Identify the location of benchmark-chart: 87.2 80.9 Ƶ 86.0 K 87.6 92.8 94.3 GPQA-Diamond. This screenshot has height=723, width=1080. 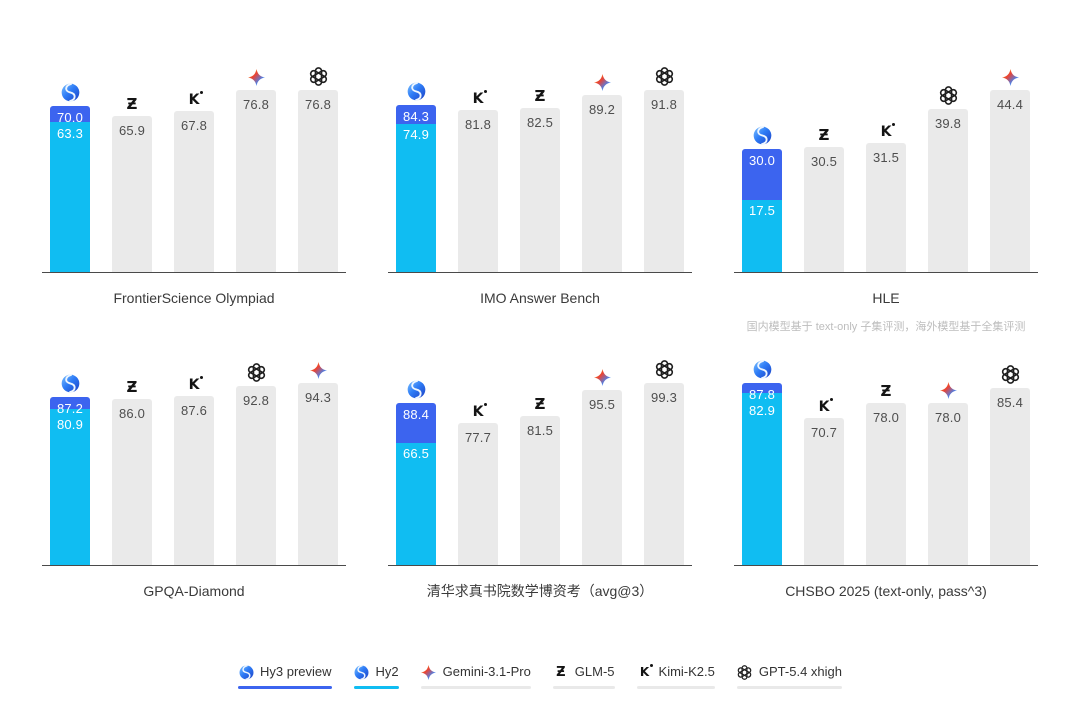
(194, 481).